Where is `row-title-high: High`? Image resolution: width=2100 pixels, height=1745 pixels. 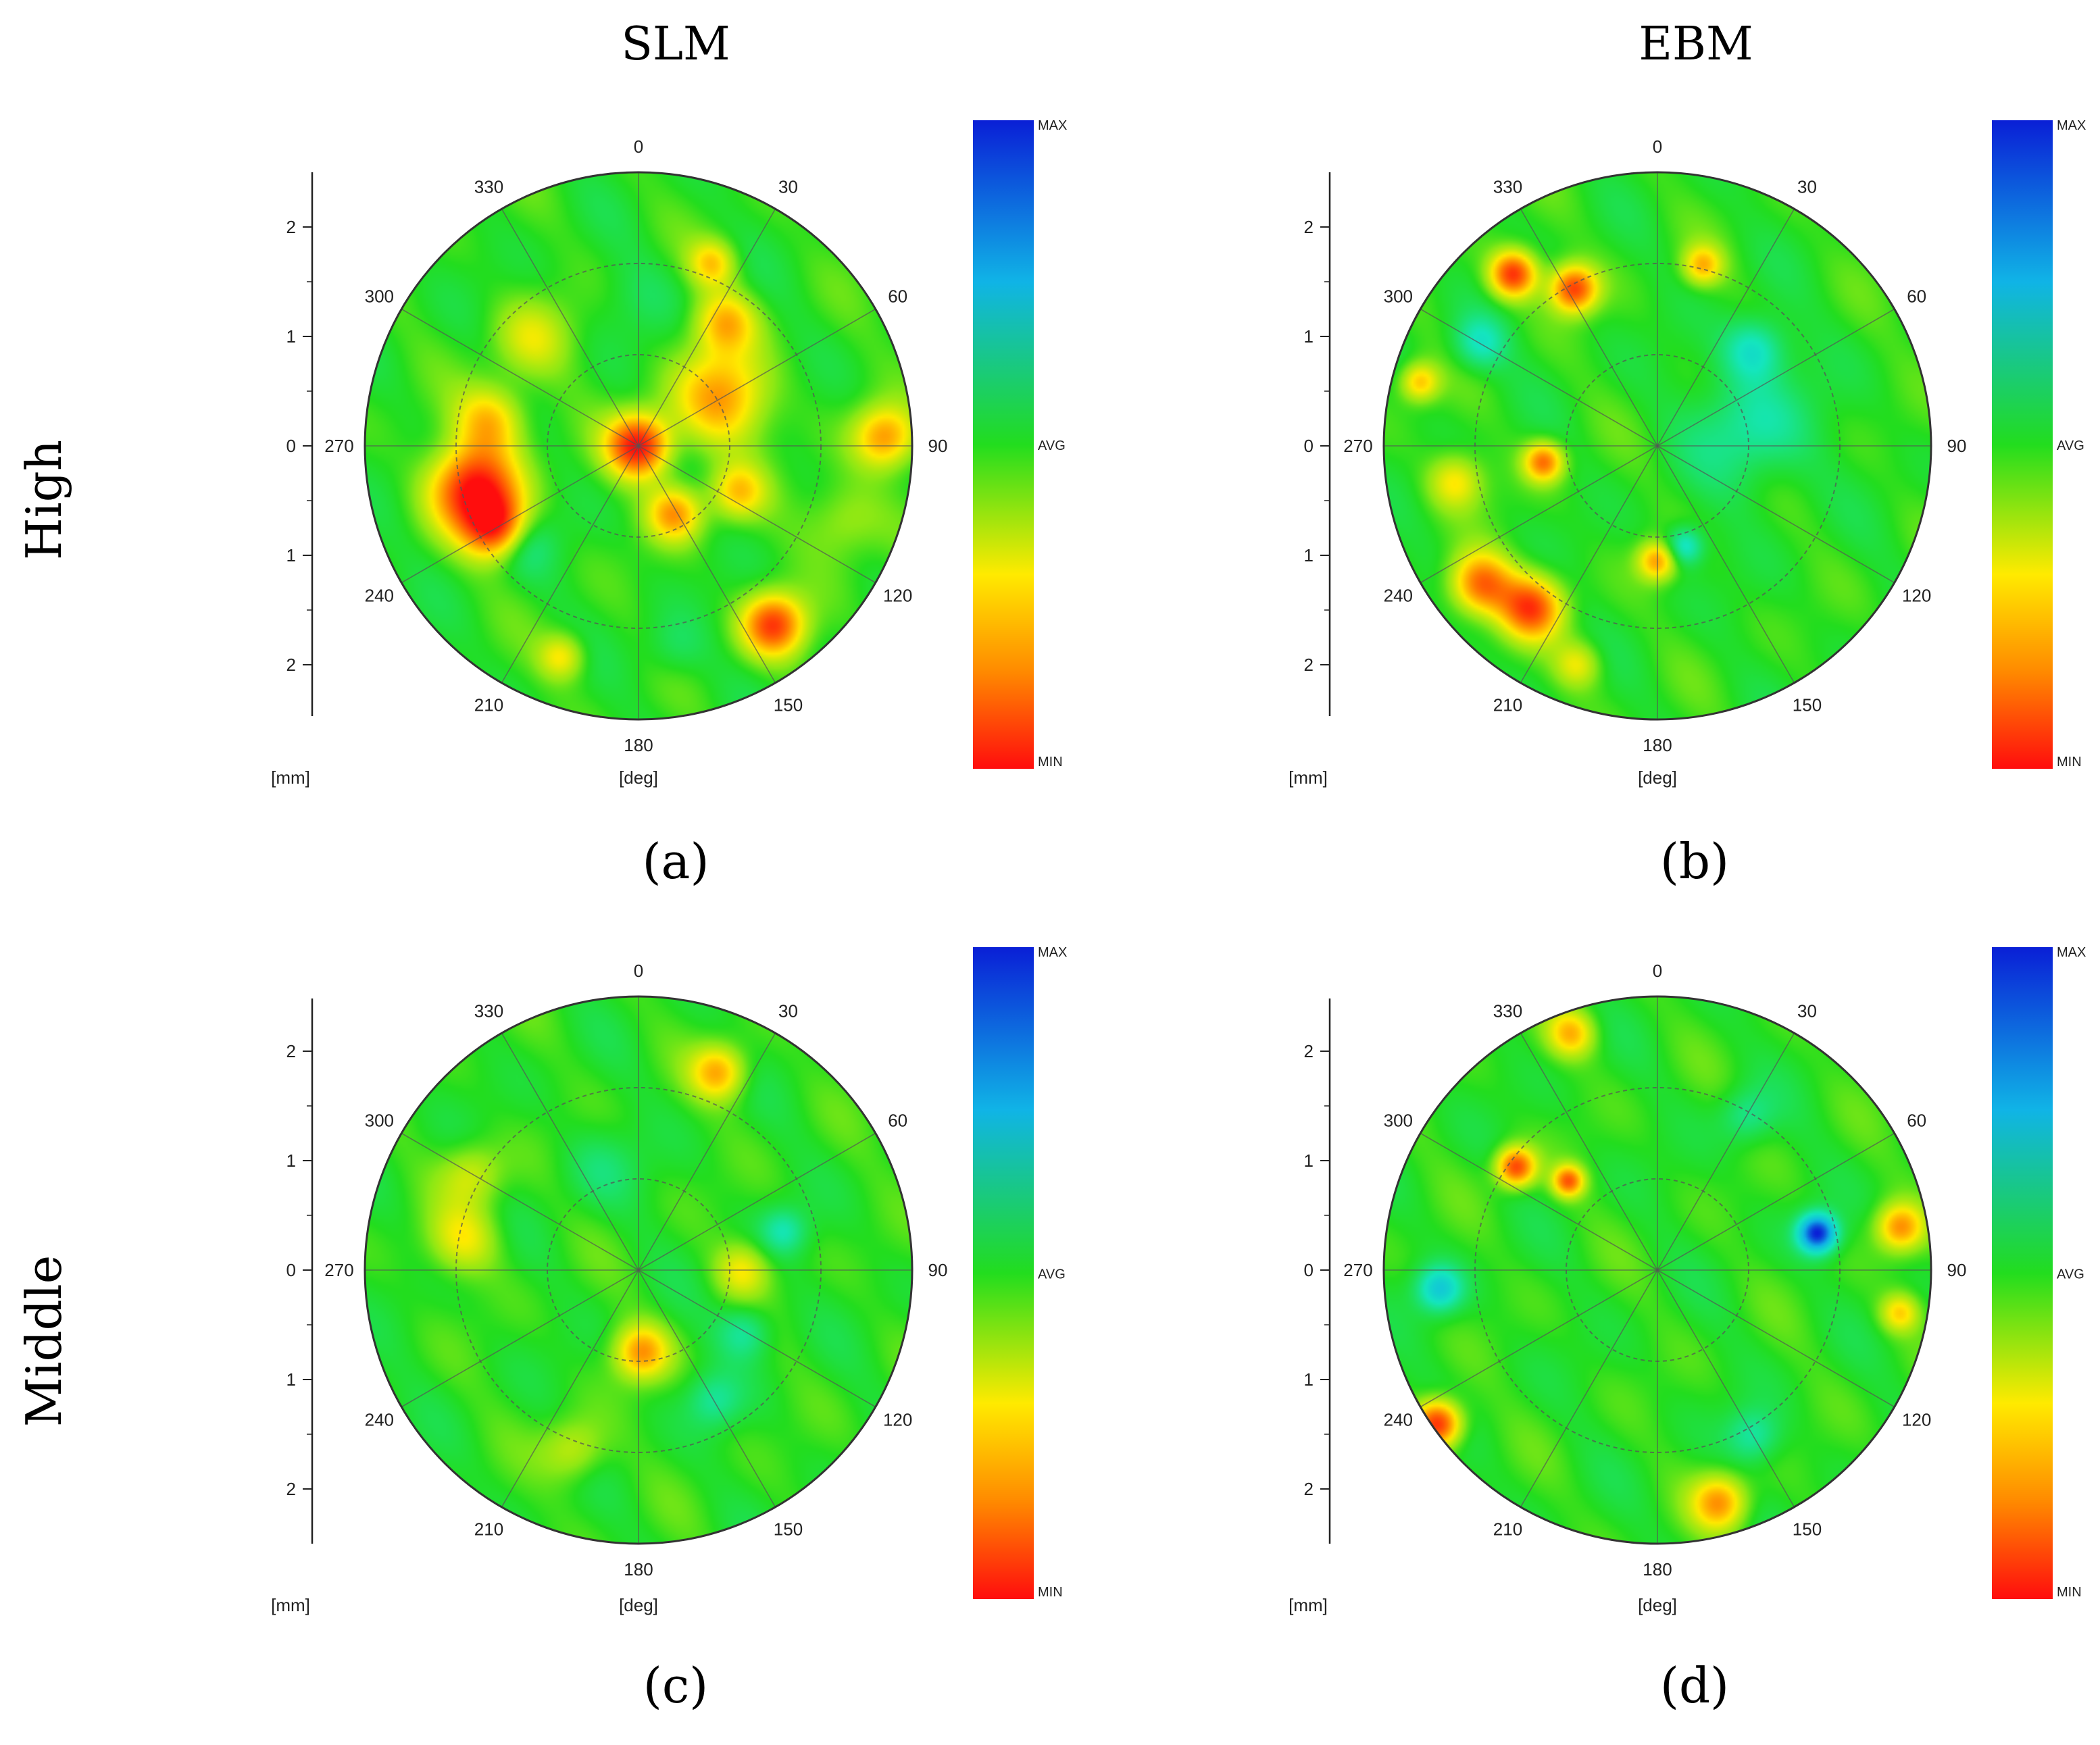 row-title-high: High is located at coordinates (44, 500).